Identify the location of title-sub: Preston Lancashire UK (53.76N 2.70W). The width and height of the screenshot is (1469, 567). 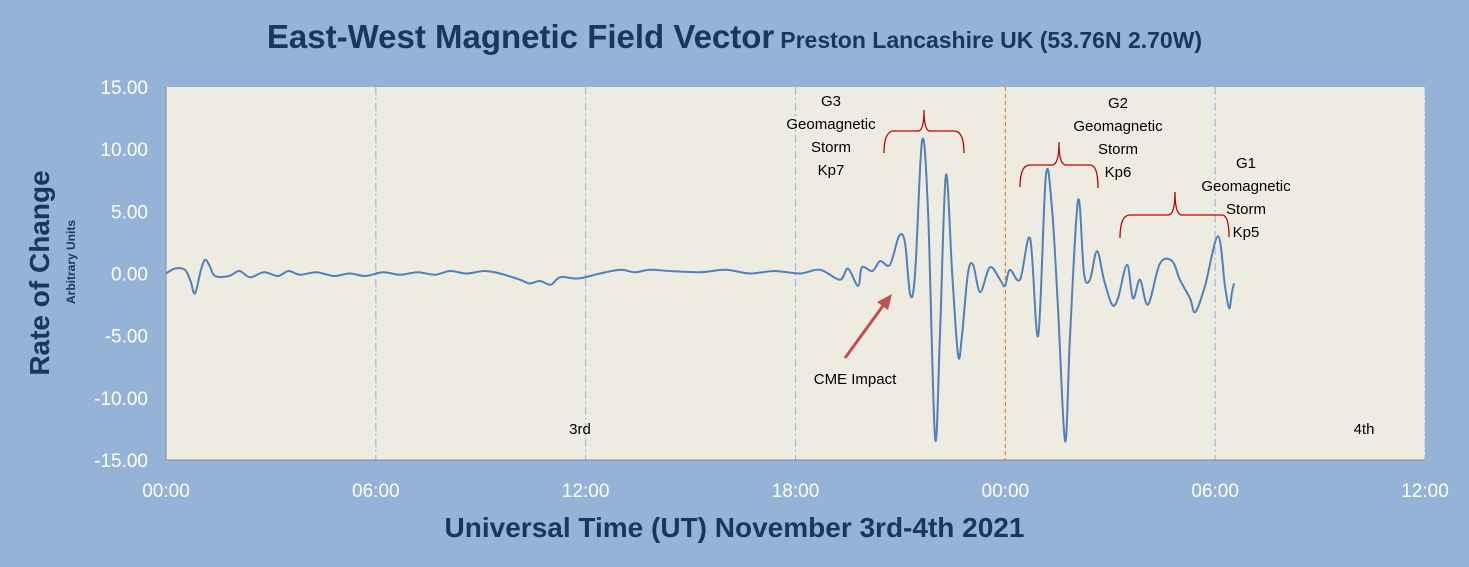
(991, 40).